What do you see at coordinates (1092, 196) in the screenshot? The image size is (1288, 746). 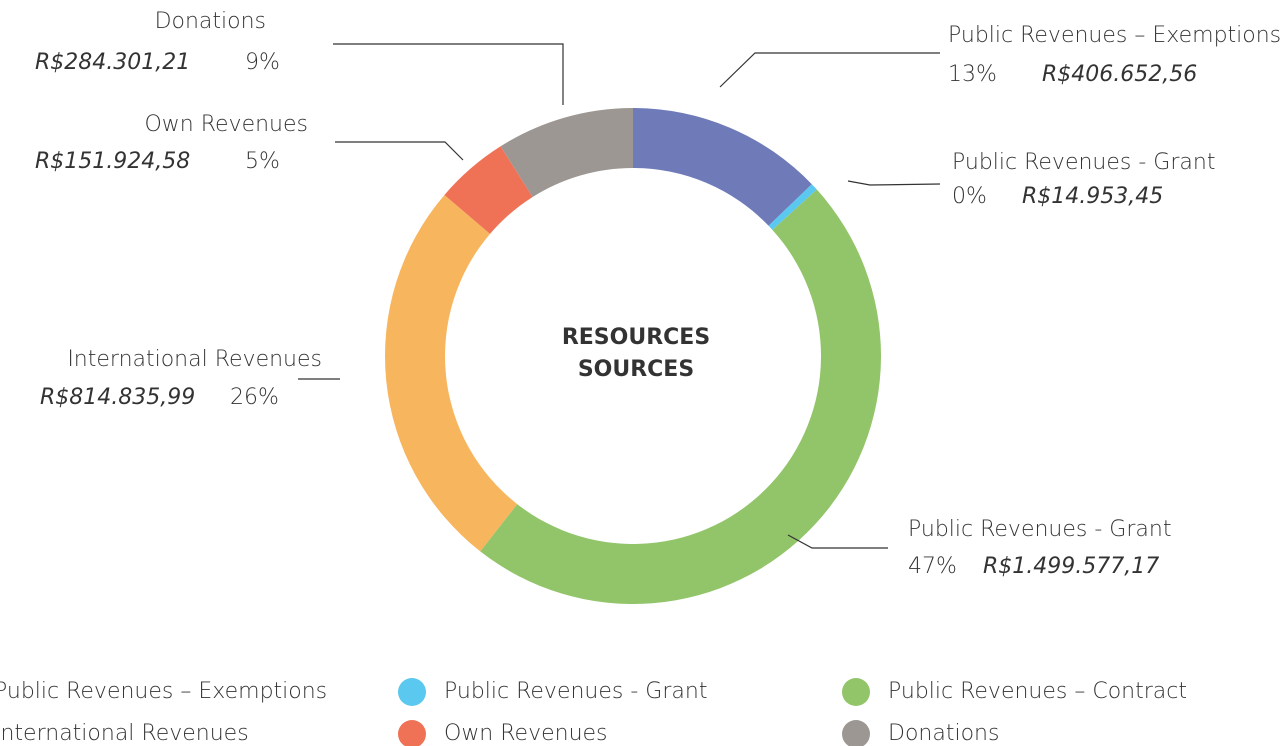 I see `value-label: R$14.953,45` at bounding box center [1092, 196].